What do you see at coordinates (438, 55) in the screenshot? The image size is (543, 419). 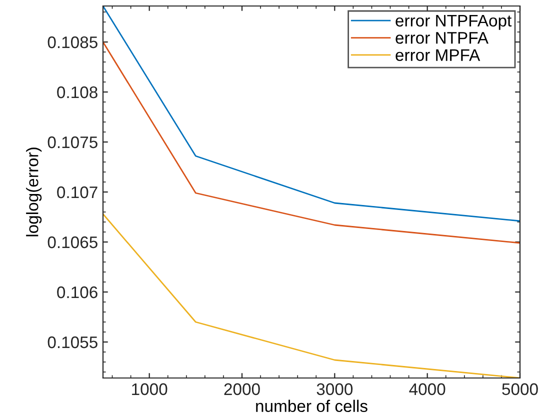 I see `legend-label: error MPFA` at bounding box center [438, 55].